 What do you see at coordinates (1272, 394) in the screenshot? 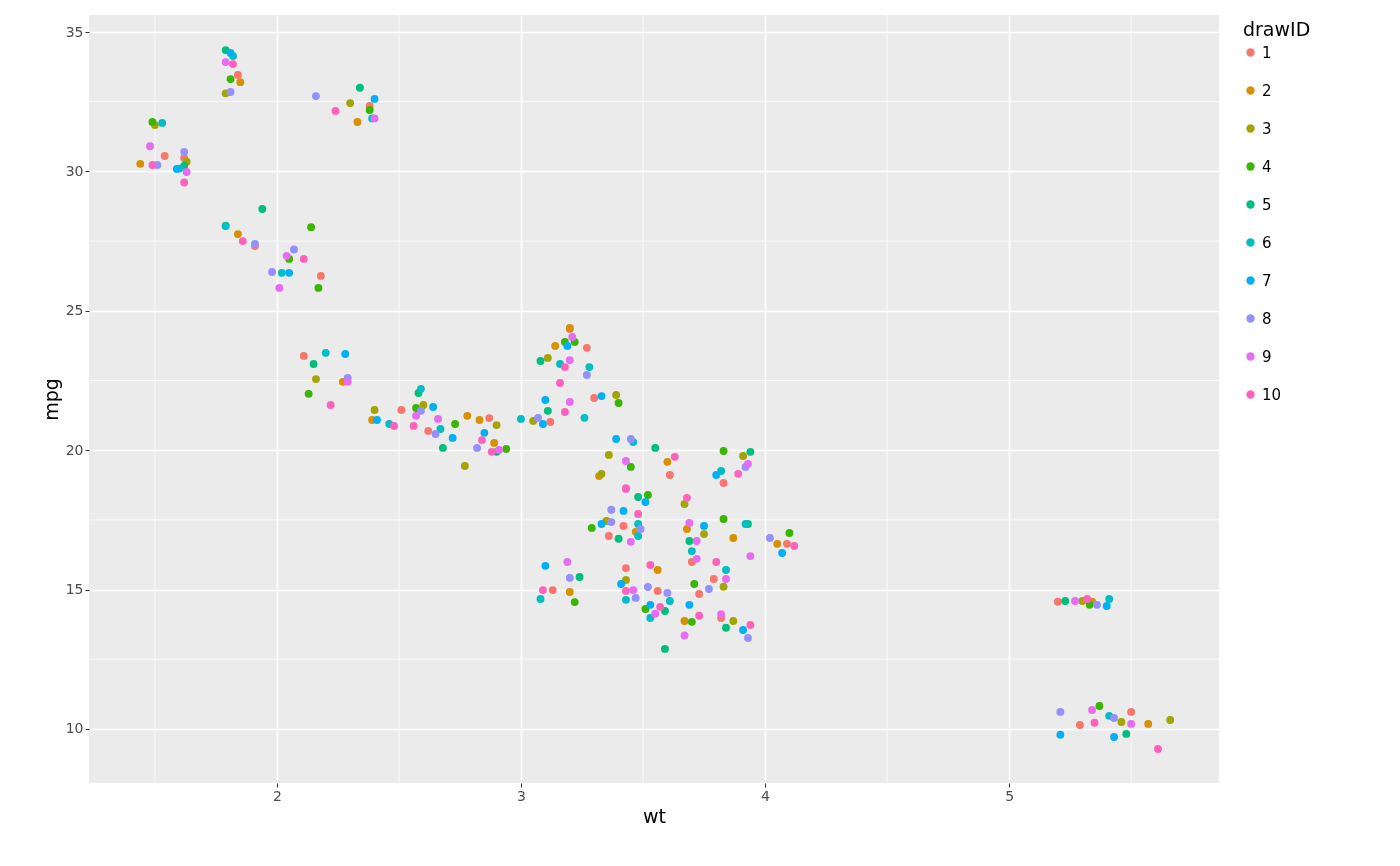
I see `legend-label: 10` at bounding box center [1272, 394].